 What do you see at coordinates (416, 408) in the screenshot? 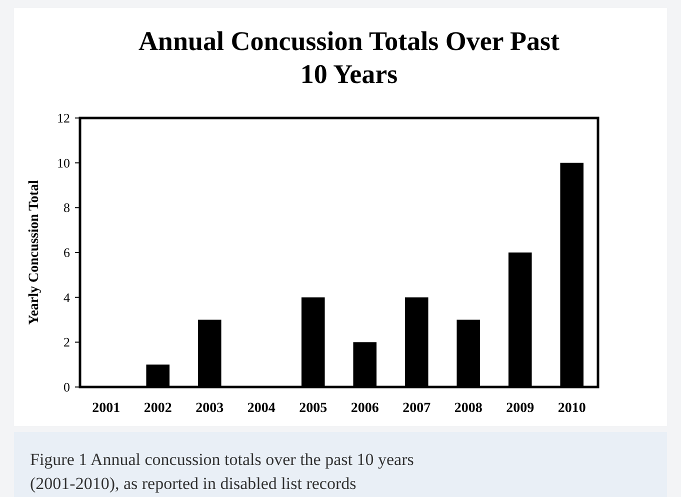
I see `x-tick-label: 2007` at bounding box center [416, 408].